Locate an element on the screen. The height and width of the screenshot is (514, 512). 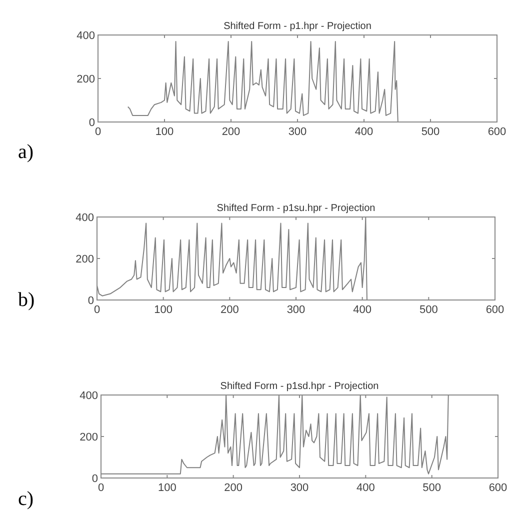
chart-title: Shifted Form - p1sd.hpr - Projection is located at coordinates (299, 386).